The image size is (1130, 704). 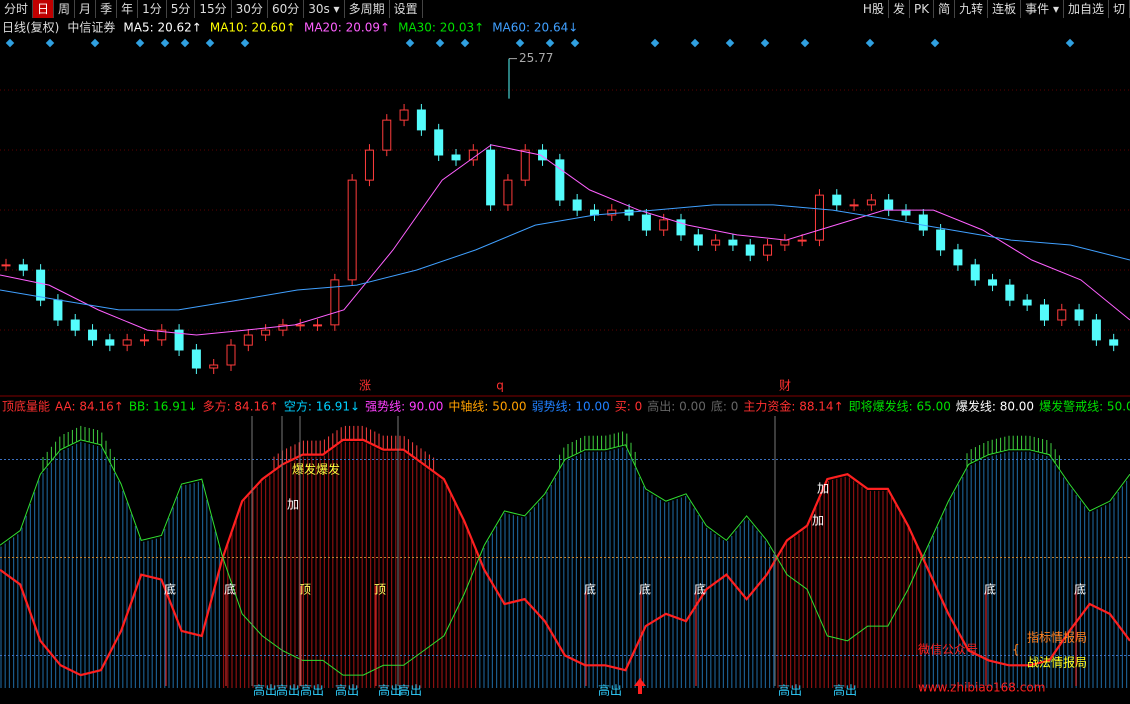 What do you see at coordinates (536, 58) in the screenshot?
I see `high-label: 25.77` at bounding box center [536, 58].